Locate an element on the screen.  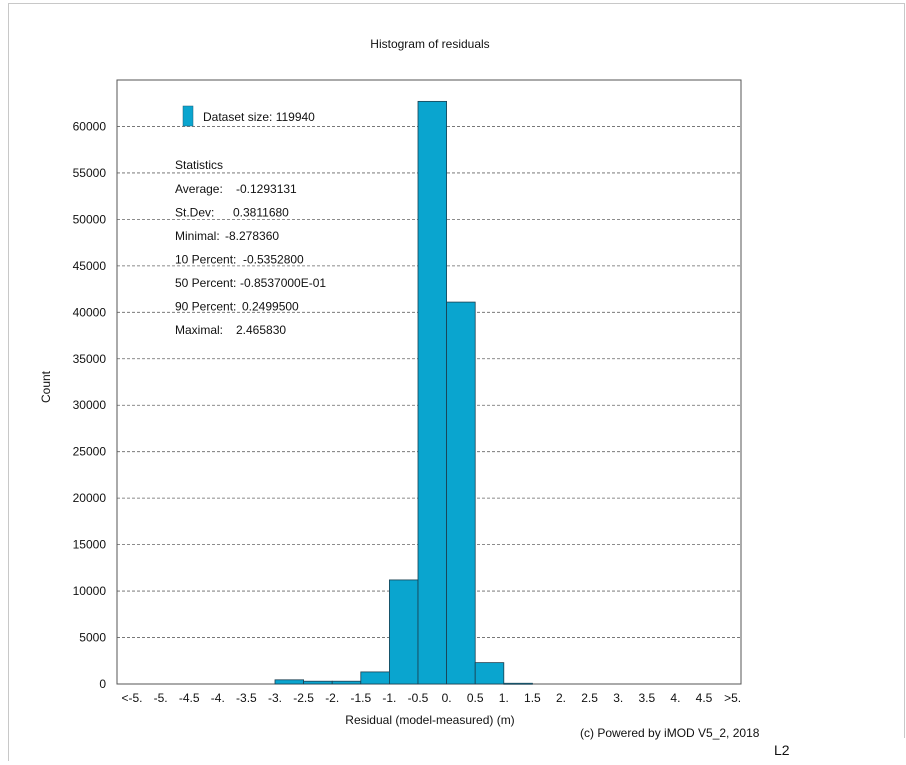
legend-entry: Dataset size: 119940 is located at coordinates (259, 117).